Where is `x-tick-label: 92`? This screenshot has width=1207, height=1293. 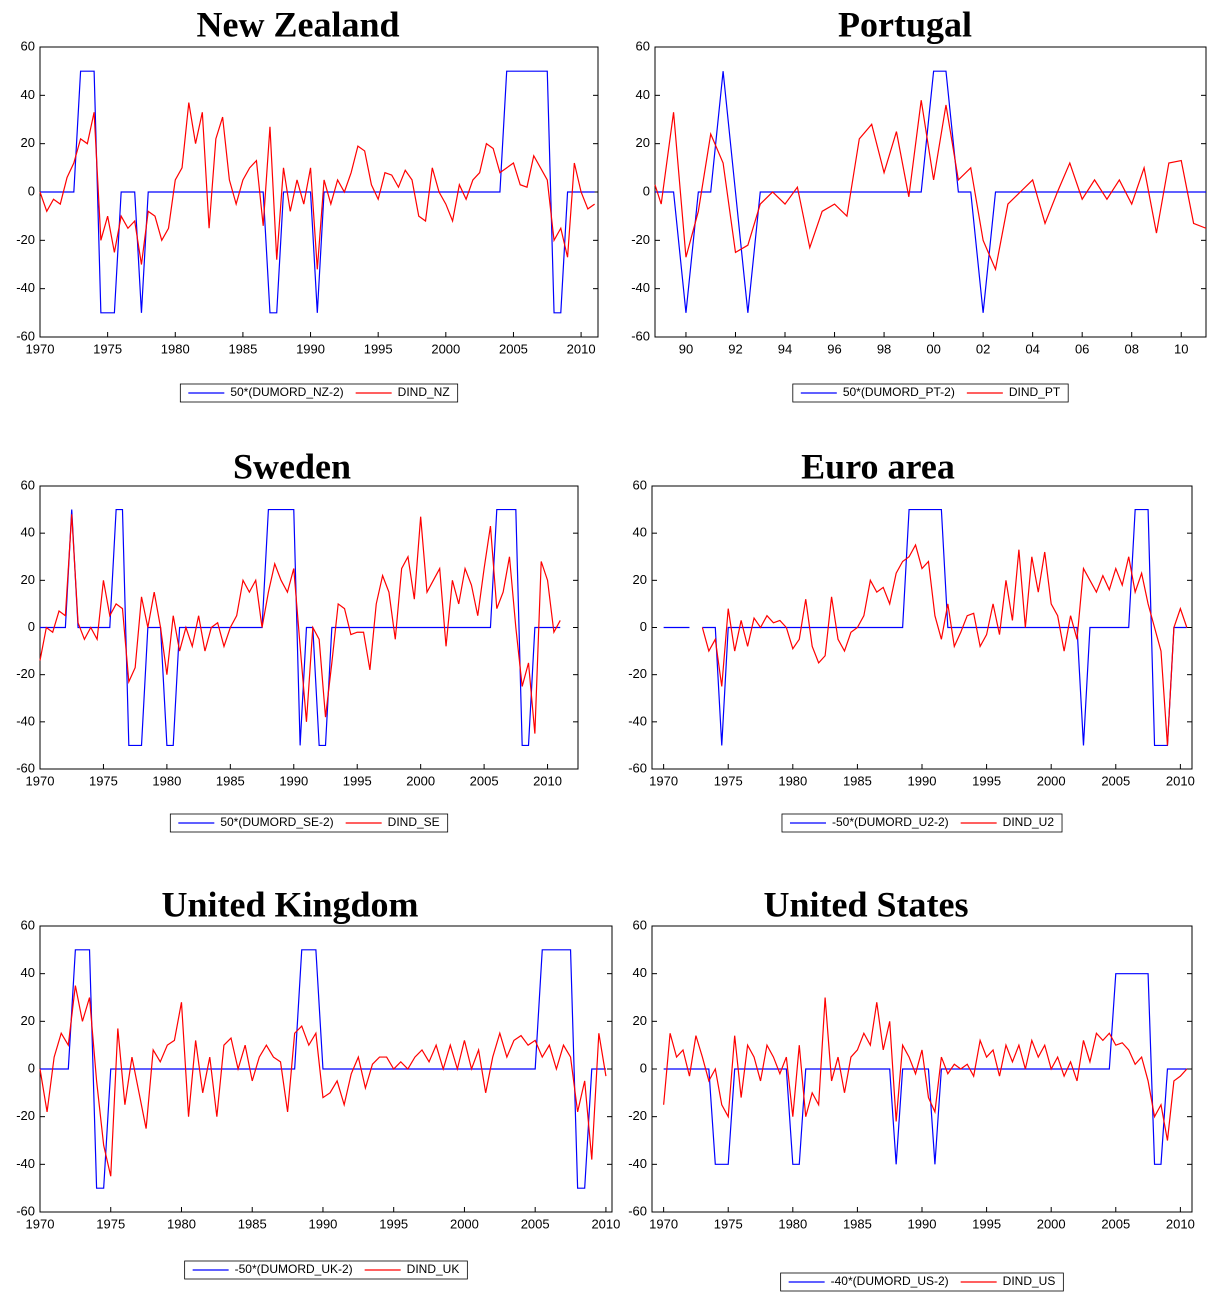
x-tick-label: 92 is located at coordinates (735, 348).